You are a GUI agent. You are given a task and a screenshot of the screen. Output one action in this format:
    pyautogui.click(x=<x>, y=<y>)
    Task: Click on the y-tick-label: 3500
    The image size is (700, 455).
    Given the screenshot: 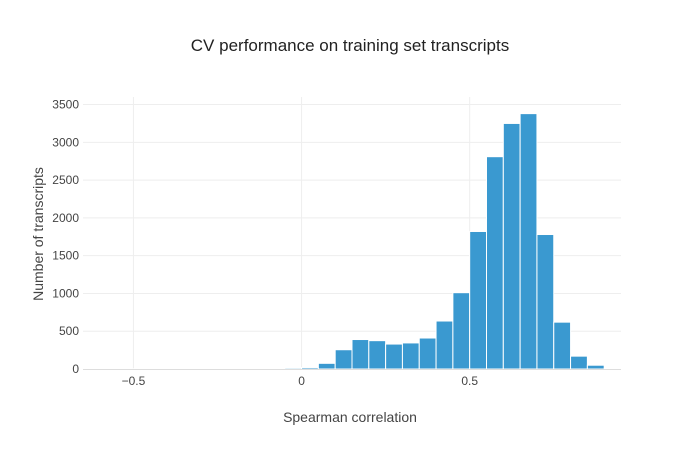 What is the action you would take?
    pyautogui.click(x=65, y=105)
    